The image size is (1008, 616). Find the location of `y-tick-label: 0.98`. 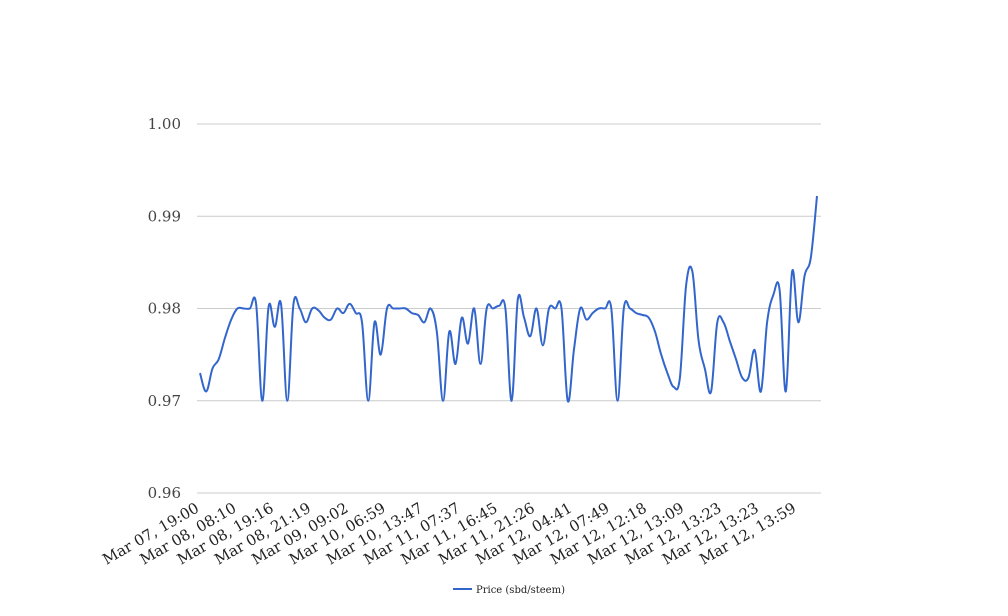

y-tick-label: 0.98 is located at coordinates (164, 309).